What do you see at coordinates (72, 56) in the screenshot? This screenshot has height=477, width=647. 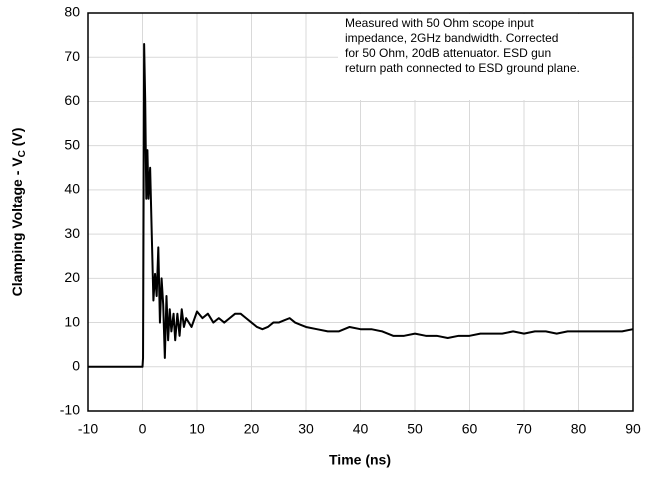 I see `y-tick-label: 70` at bounding box center [72, 56].